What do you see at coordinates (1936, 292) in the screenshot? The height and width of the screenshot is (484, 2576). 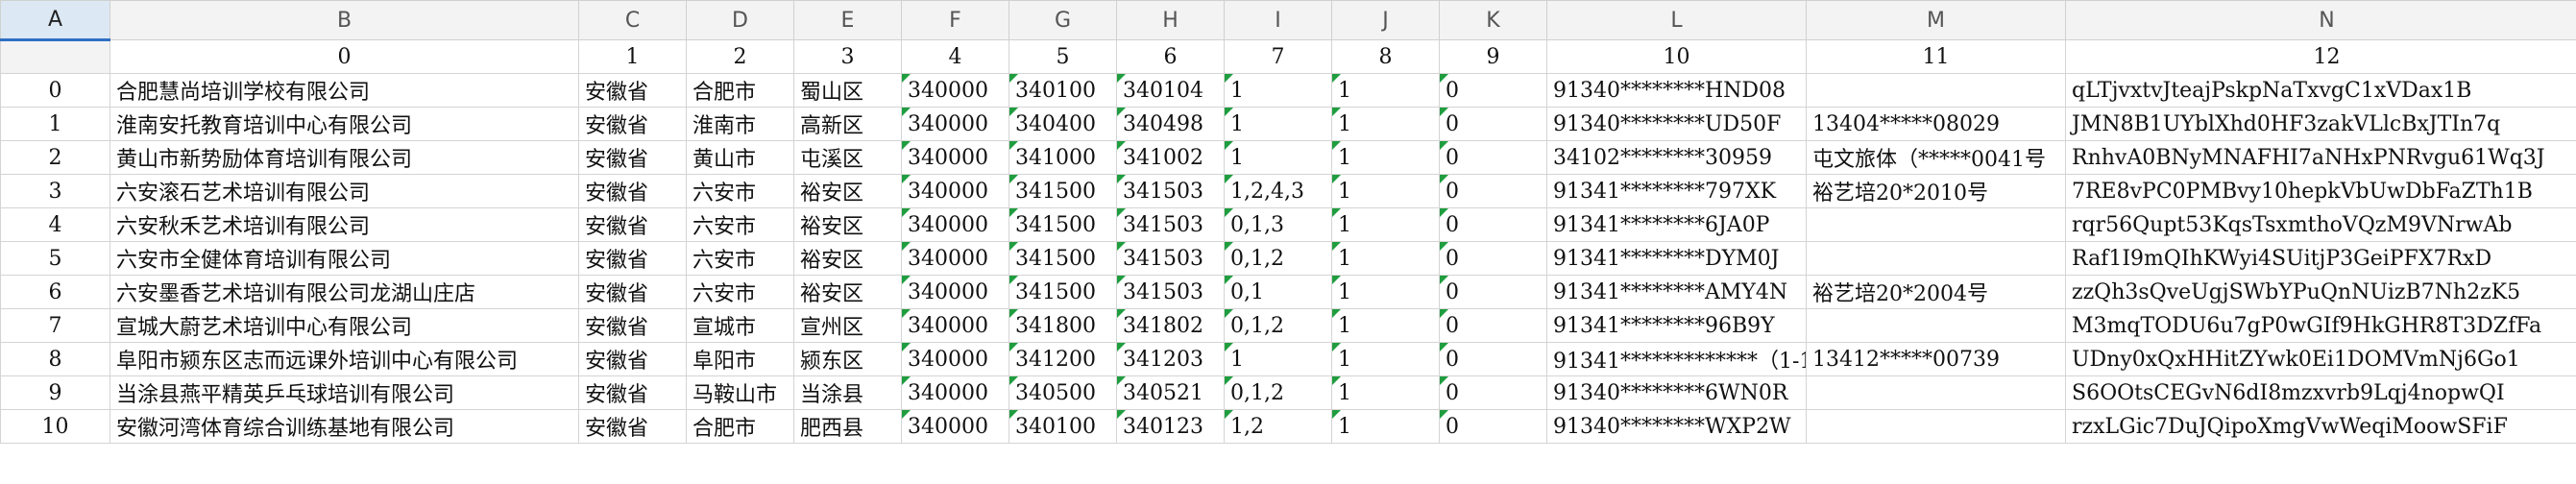 I see `table-cell: 裕艺培20*2004号` at bounding box center [1936, 292].